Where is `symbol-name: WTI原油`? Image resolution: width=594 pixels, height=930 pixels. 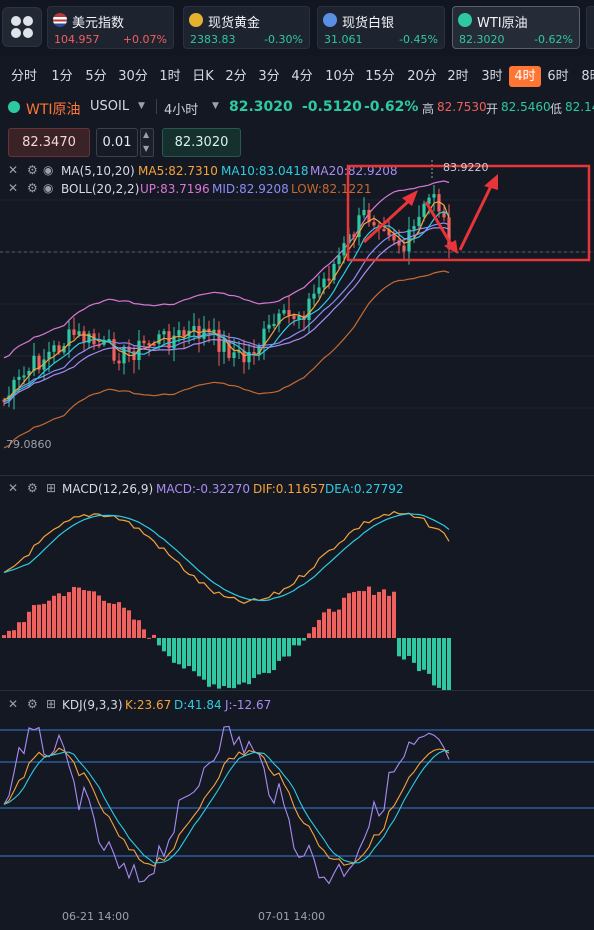 symbol-name: WTI原油 is located at coordinates (53, 110).